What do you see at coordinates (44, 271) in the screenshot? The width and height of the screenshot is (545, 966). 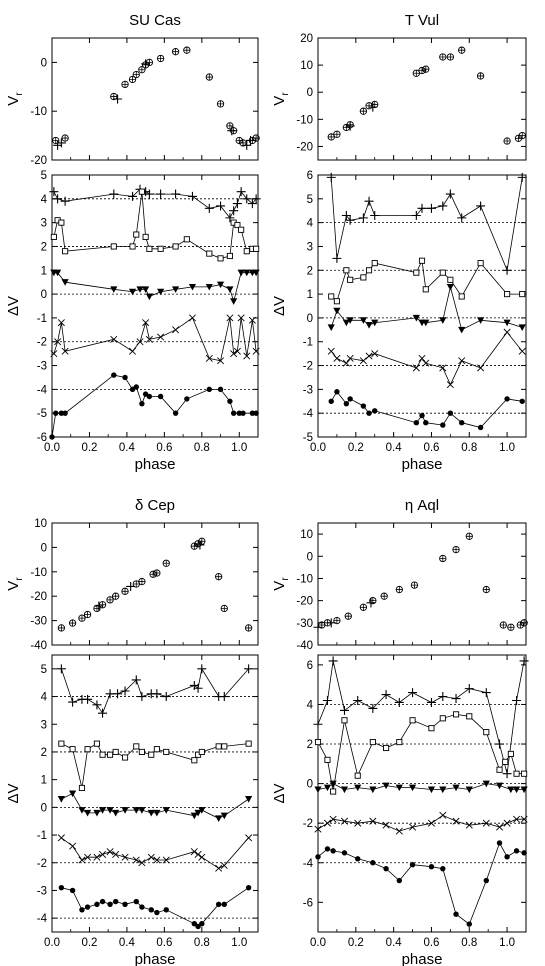 I see `y-tick-label: 1` at bounding box center [44, 271].